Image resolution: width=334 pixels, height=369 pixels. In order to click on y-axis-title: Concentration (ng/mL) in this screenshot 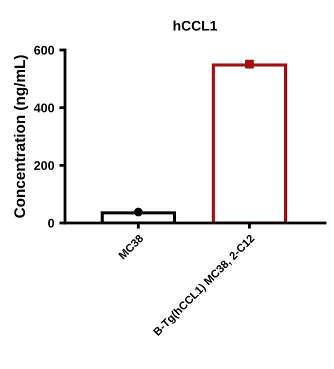, I will do `click(21, 136)`.